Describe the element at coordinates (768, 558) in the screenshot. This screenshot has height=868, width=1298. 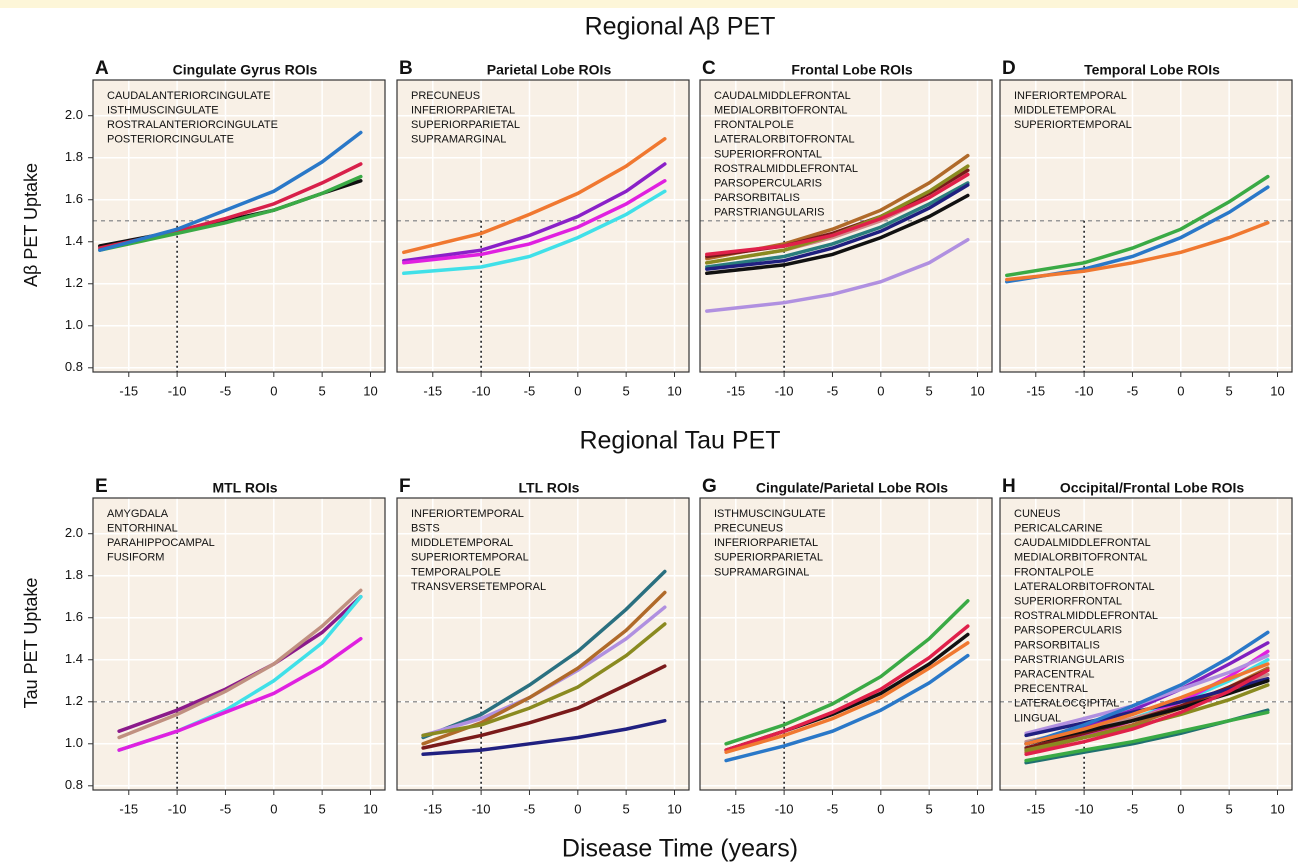
I see `legend-entry: SUPERIORPARIETAL` at that location.